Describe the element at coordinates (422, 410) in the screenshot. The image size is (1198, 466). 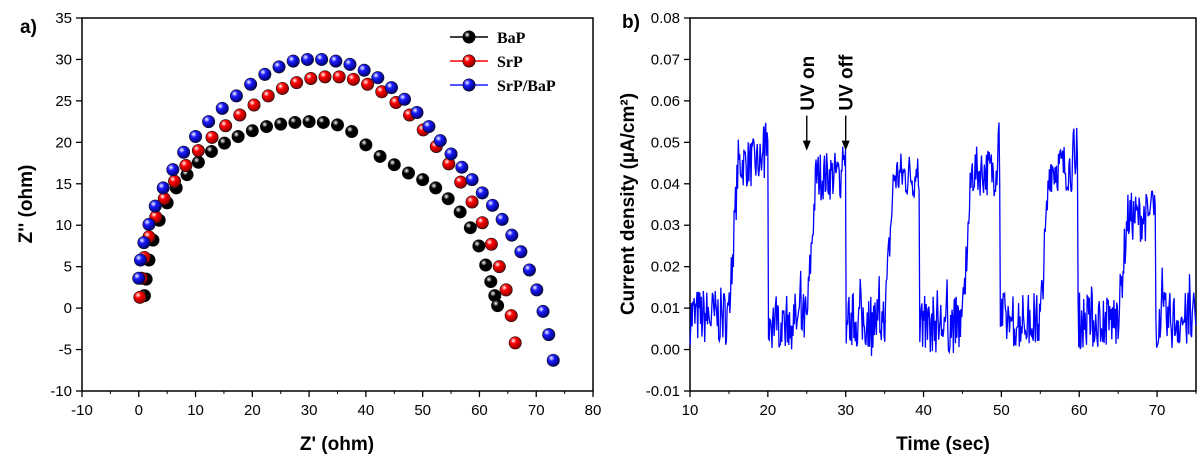
I see `x-tick-label: 50` at that location.